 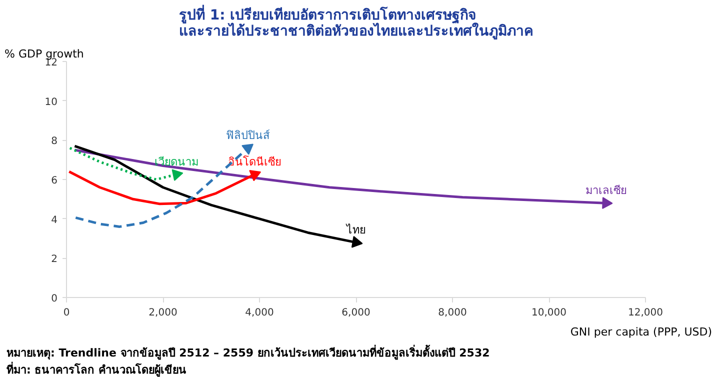 What do you see at coordinates (54, 142) in the screenshot?
I see `y-tick-label: 8` at bounding box center [54, 142].